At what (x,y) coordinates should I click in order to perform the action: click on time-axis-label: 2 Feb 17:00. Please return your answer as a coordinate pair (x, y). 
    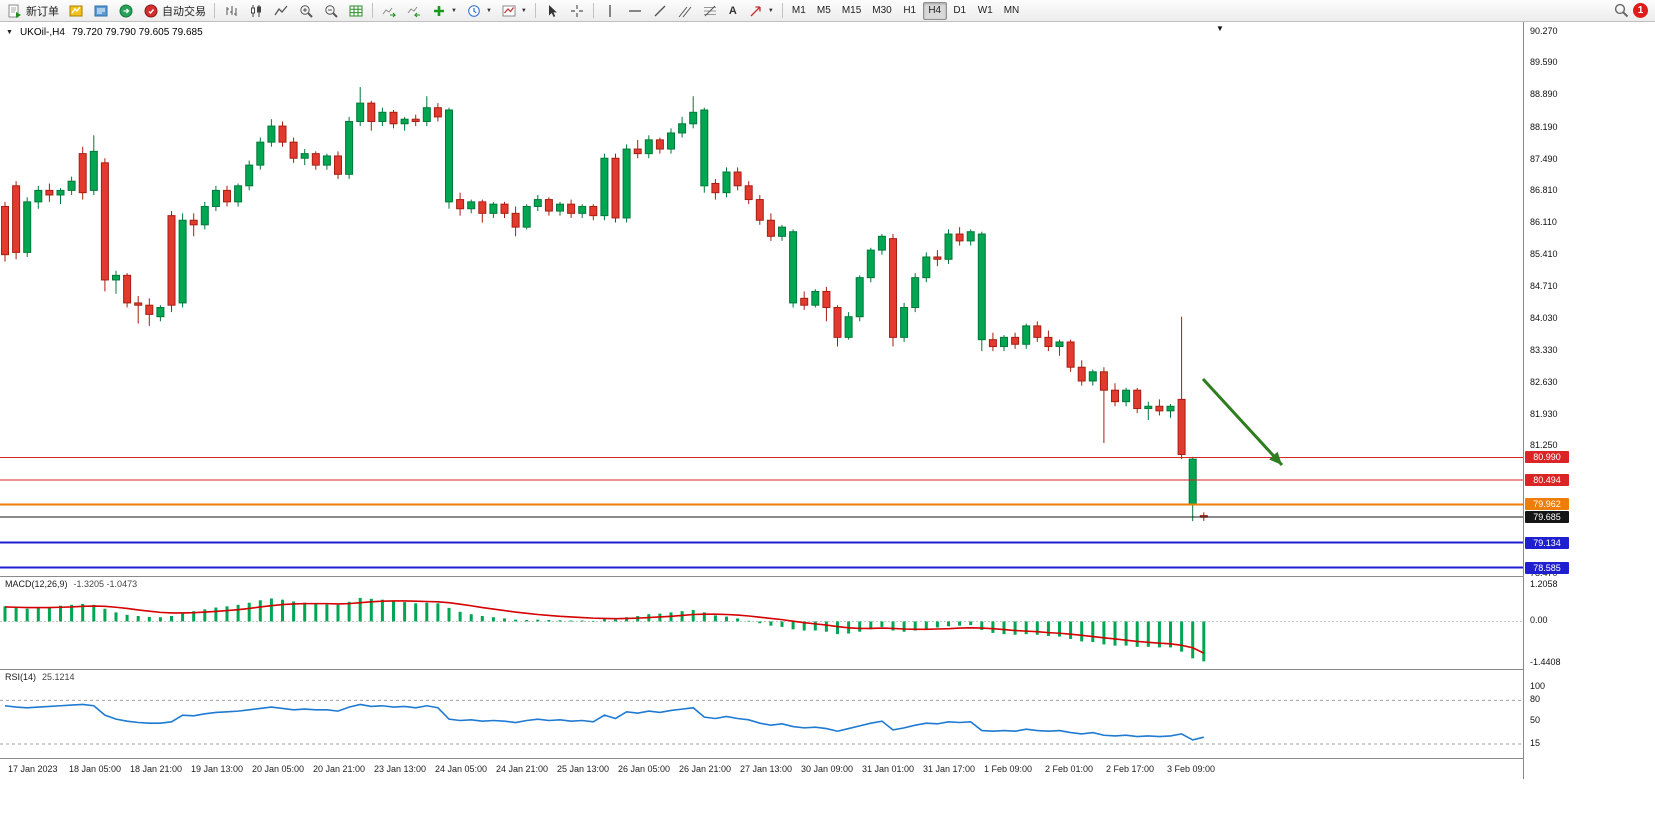
    Looking at the image, I should click on (1130, 769).